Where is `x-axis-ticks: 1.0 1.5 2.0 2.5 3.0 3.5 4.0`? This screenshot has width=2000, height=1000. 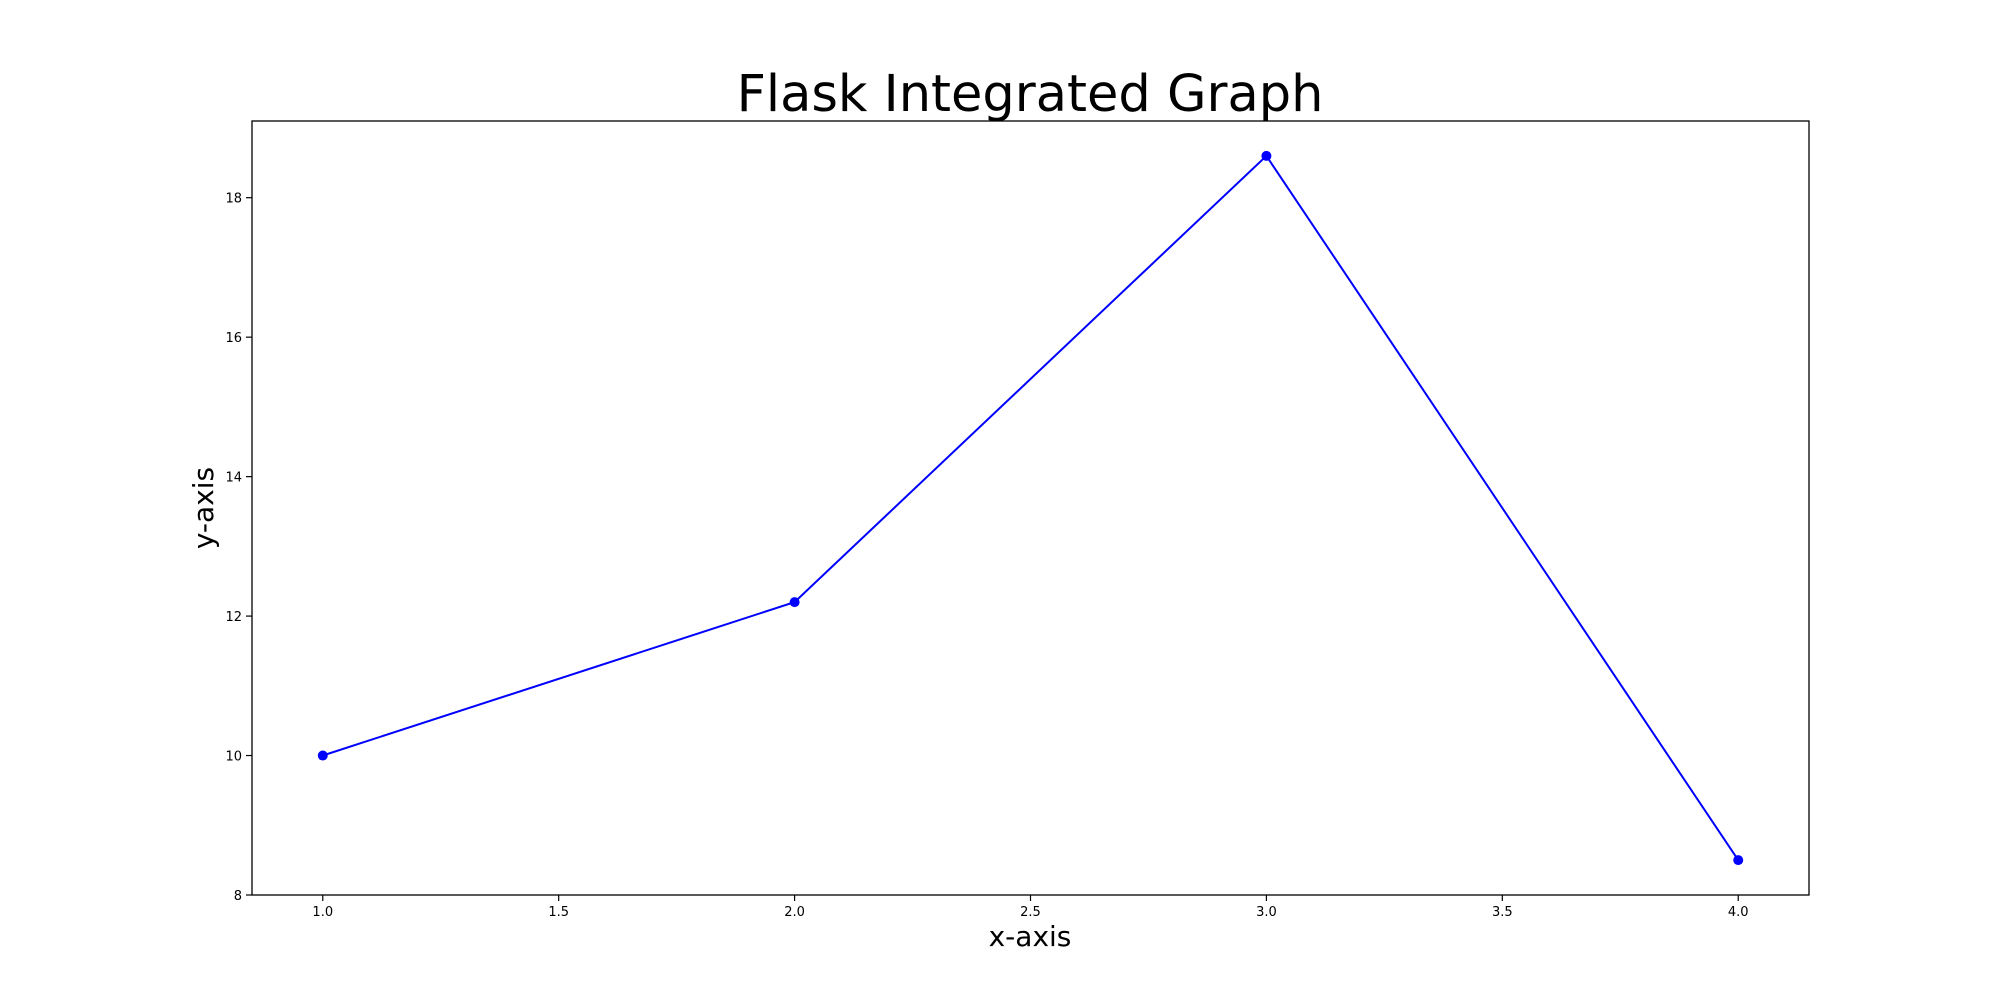
x-axis-ticks: 1.0 1.5 2.0 2.5 3.0 3.5 4.0 is located at coordinates (1030, 907).